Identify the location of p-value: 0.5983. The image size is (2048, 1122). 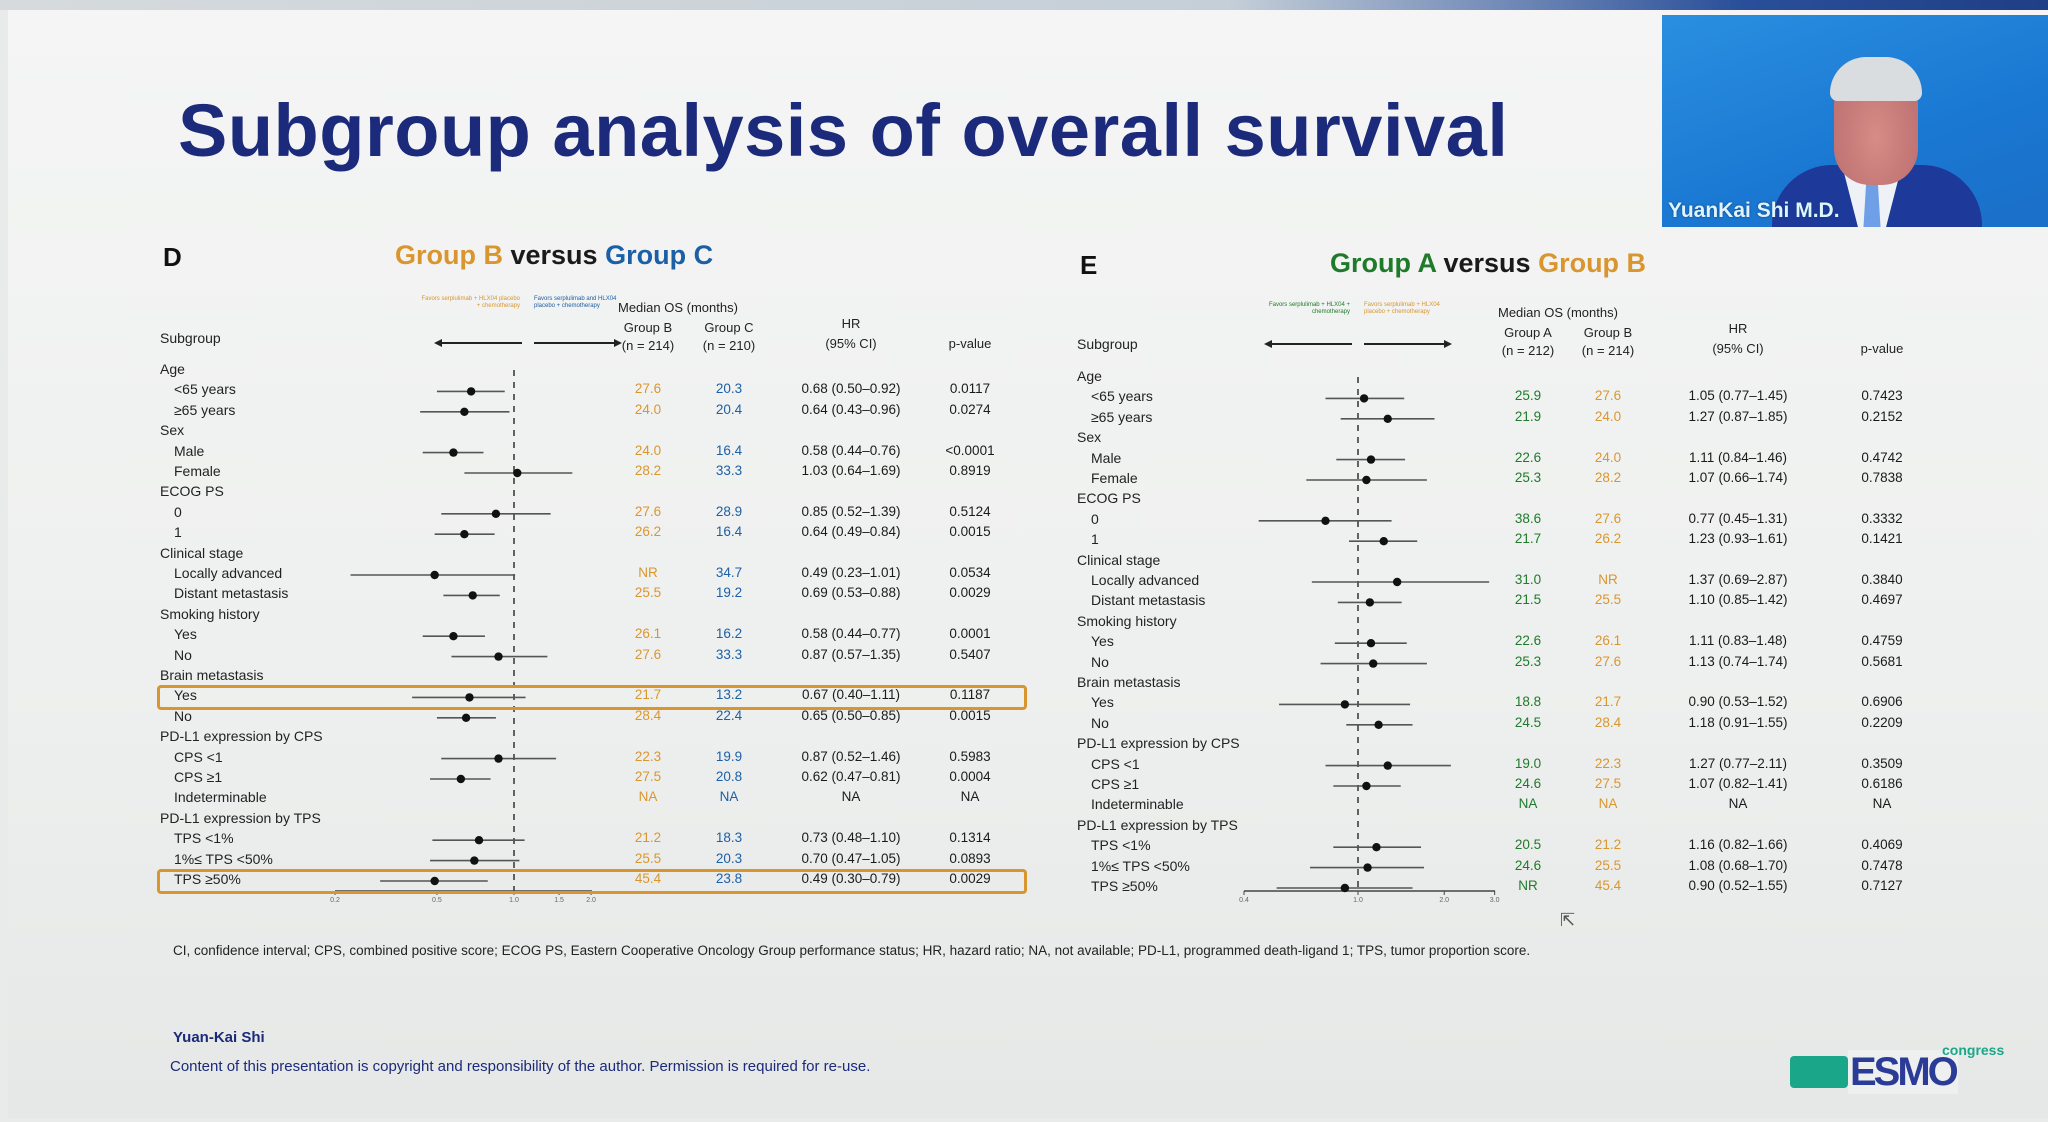
(970, 756).